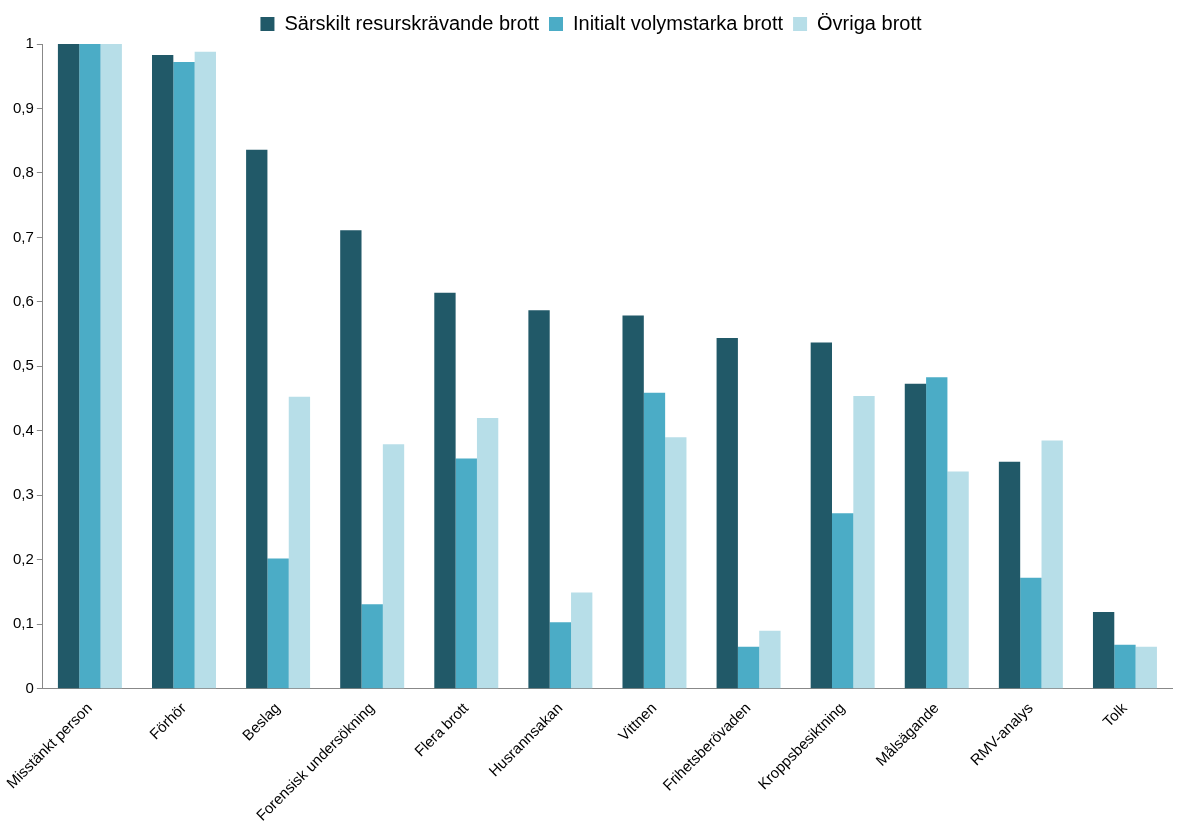 This screenshot has width=1182, height=828. Describe the element at coordinates (869, 22) in the screenshot. I see `legend-label: Övriga brott` at that location.